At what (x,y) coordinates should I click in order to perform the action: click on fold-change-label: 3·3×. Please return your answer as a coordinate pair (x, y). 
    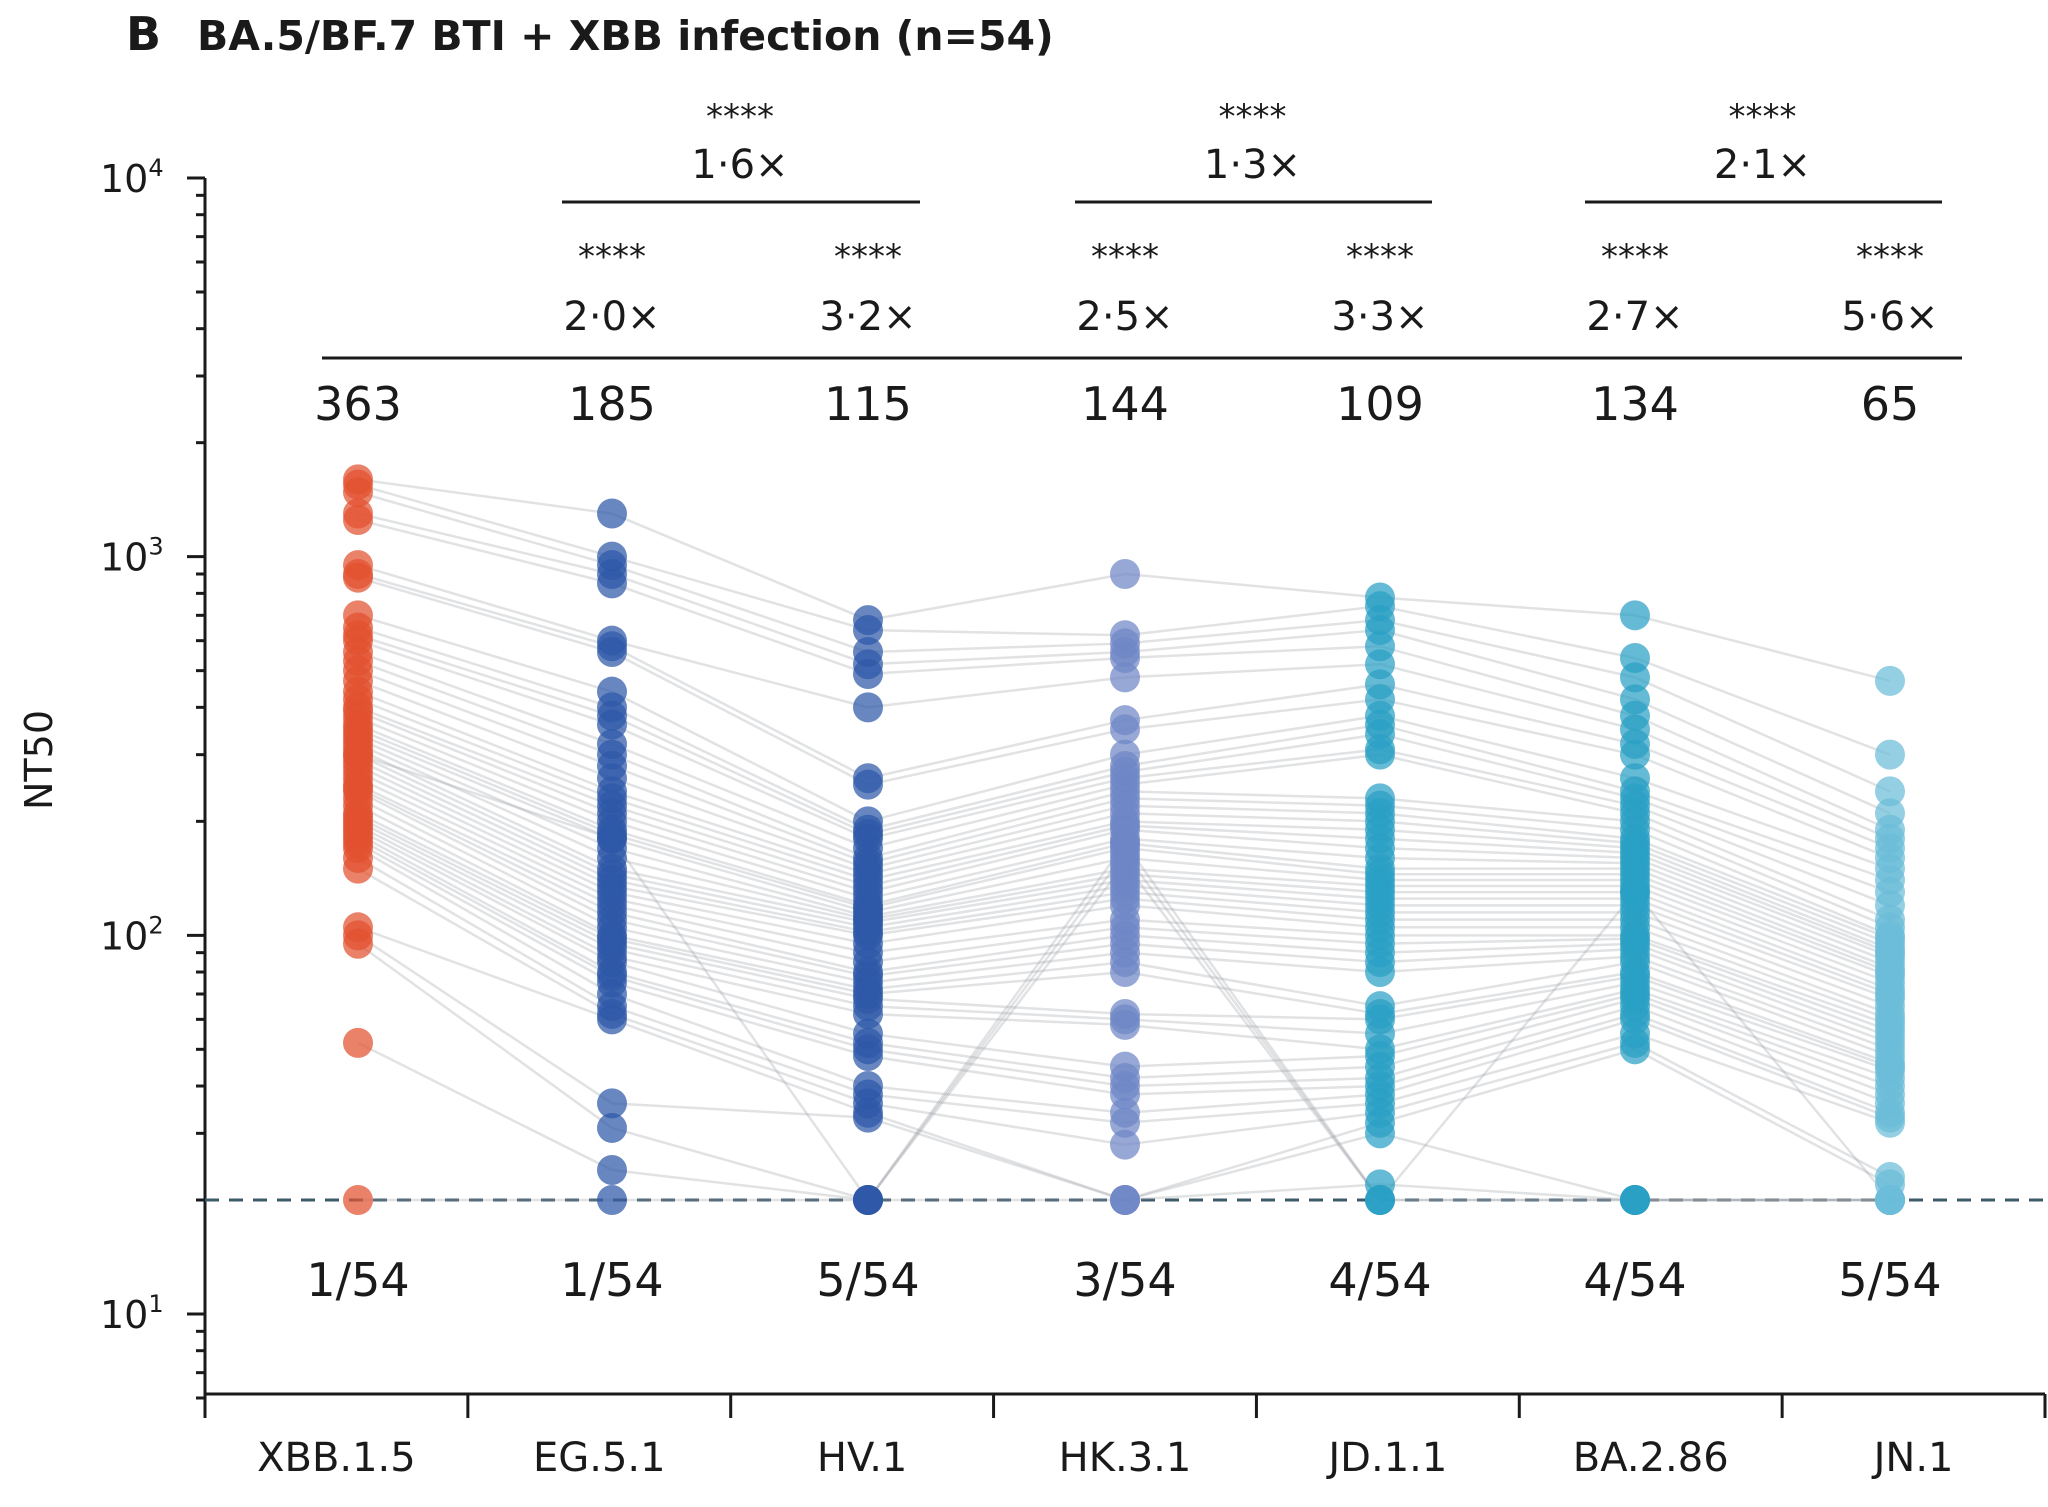
    Looking at the image, I should click on (1379, 317).